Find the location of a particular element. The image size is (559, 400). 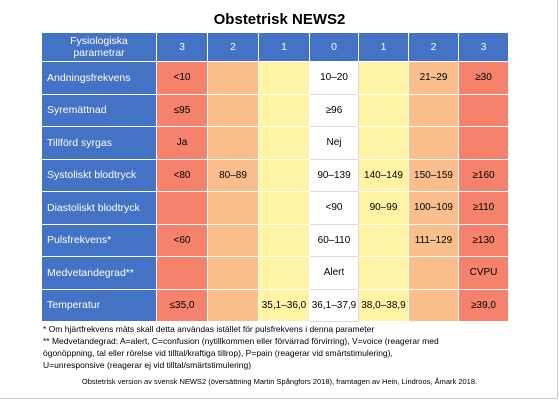

score-header-1-low: 1 is located at coordinates (284, 47).